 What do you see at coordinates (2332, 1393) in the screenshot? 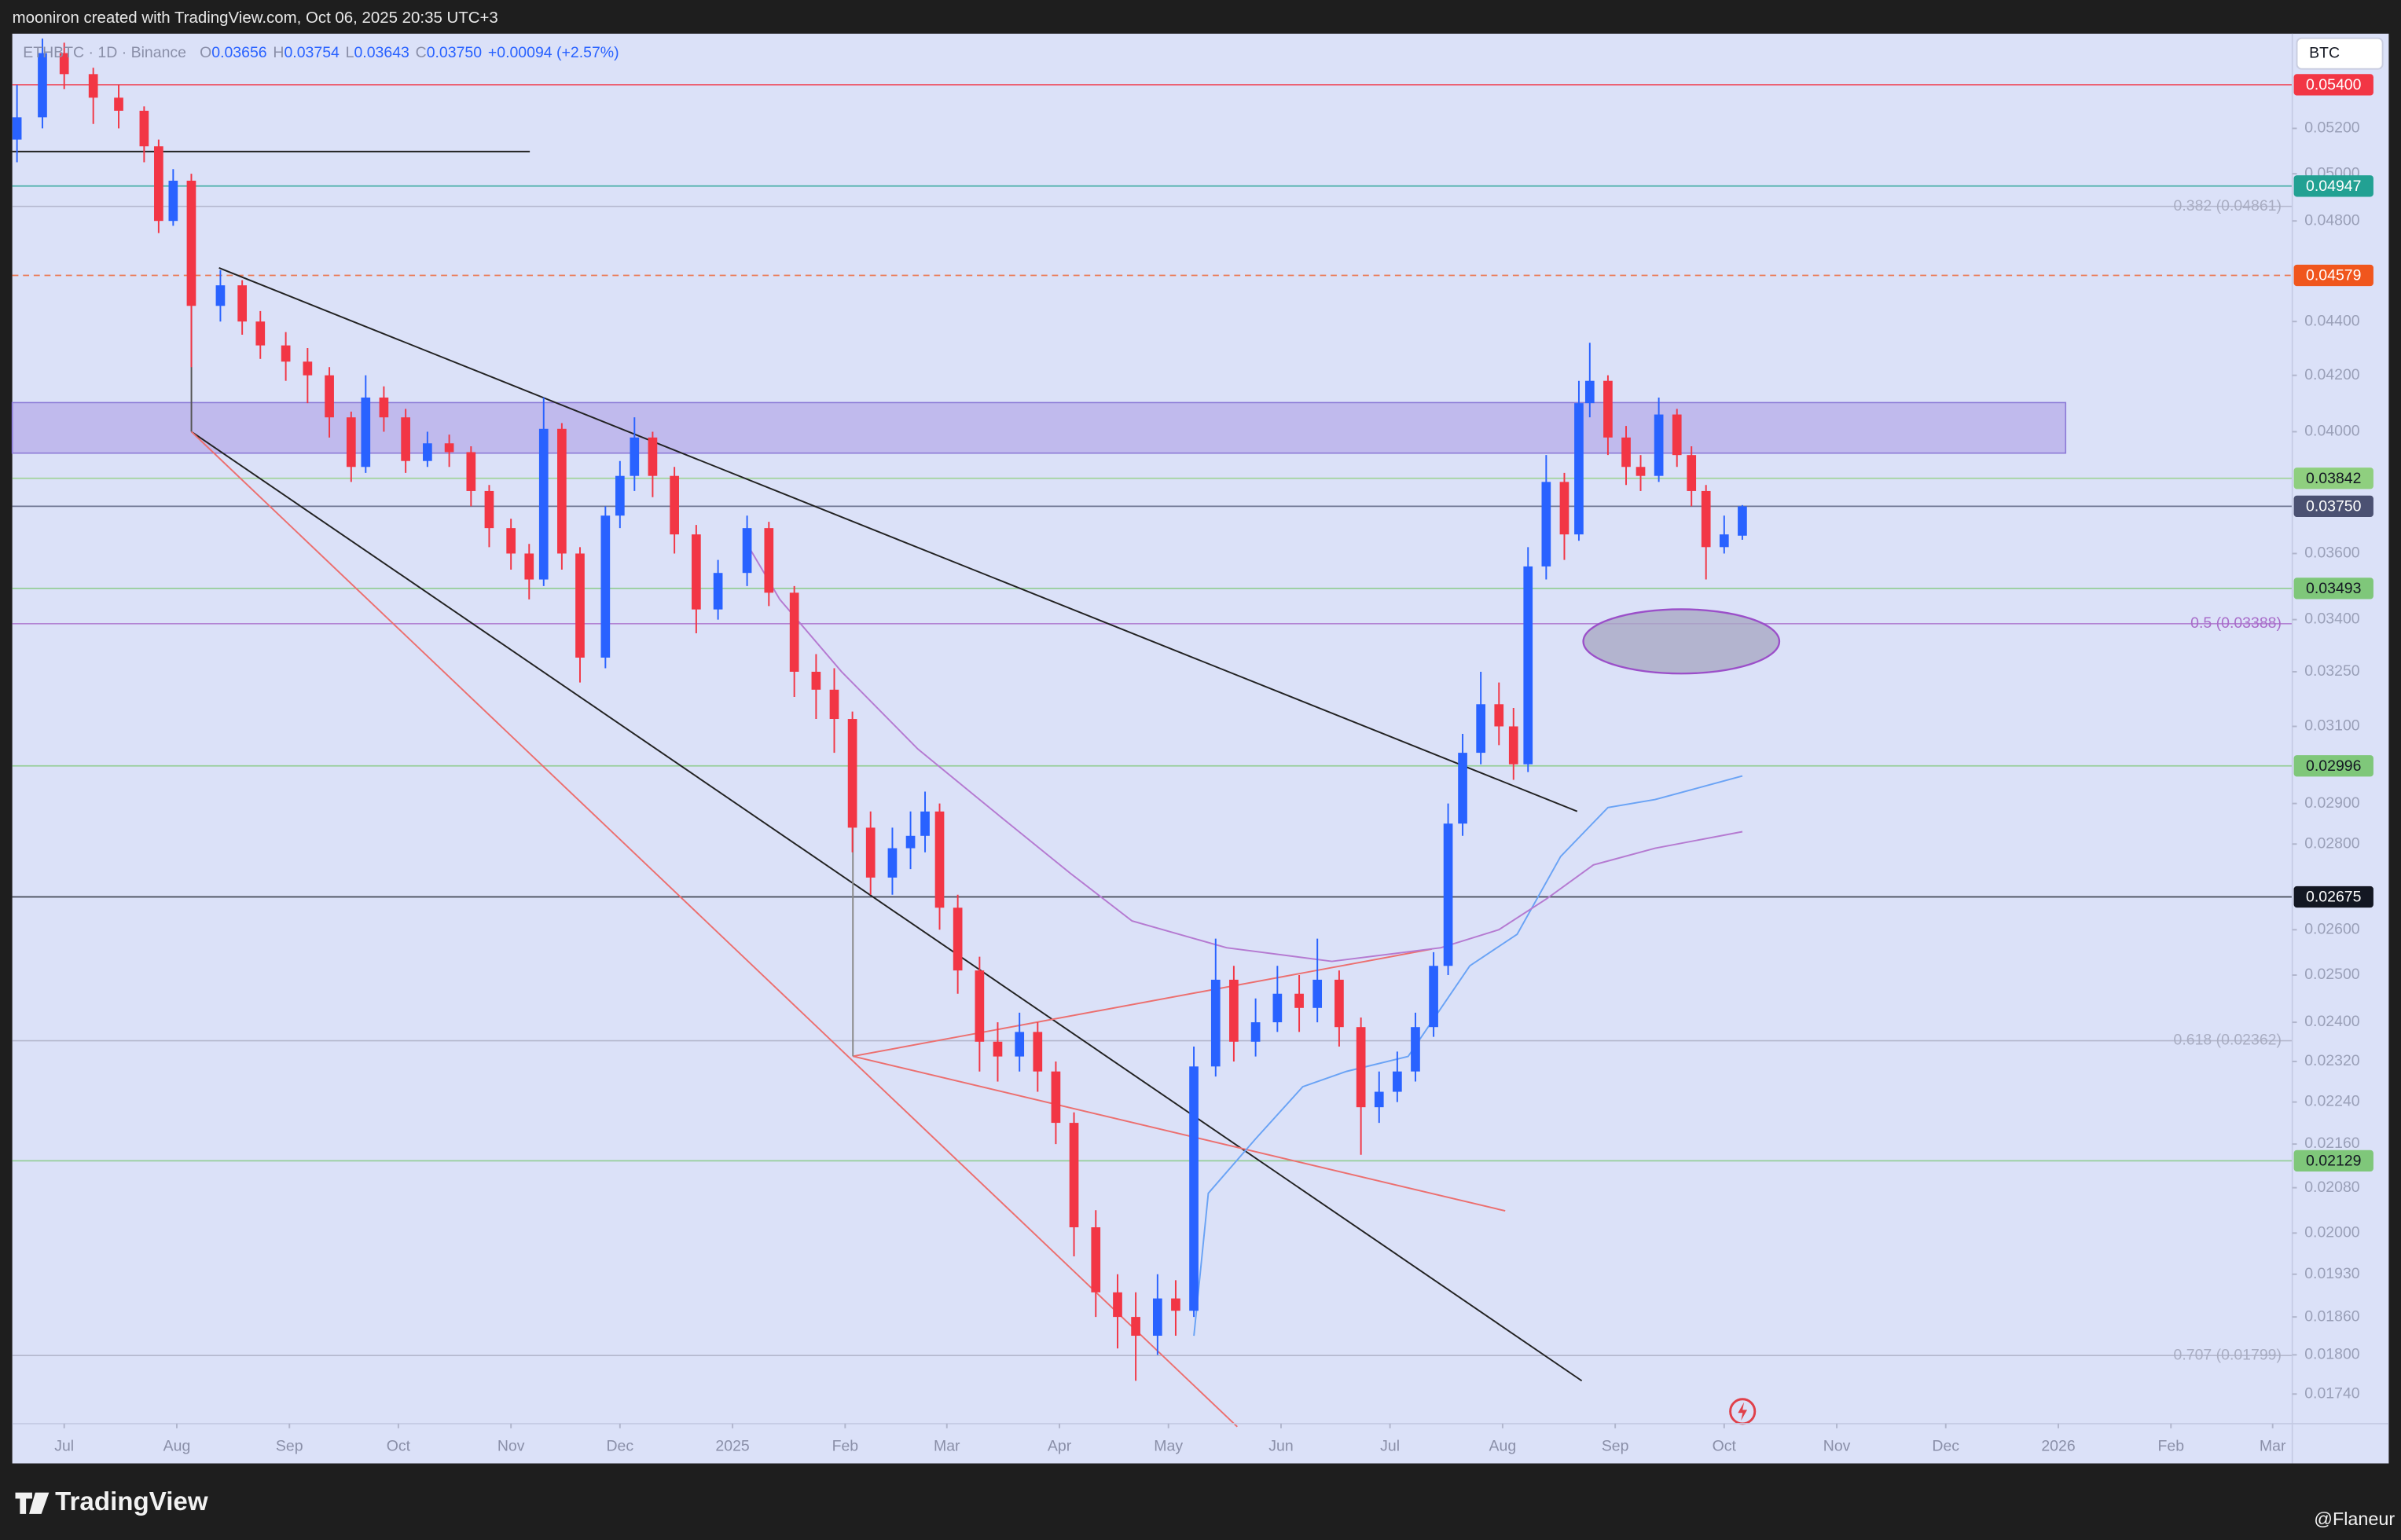
I see `y-tick-label: 0.01740` at bounding box center [2332, 1393].